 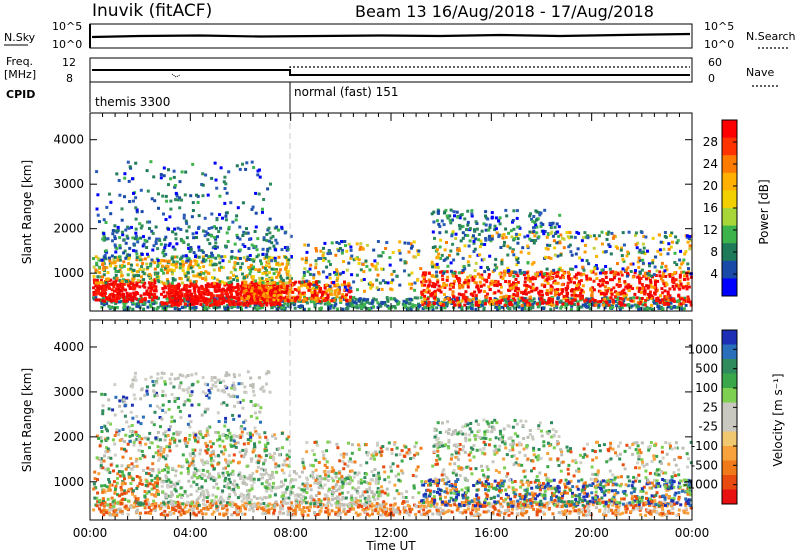 What do you see at coordinates (19, 61) in the screenshot?
I see `freq-label-1: Freq.` at bounding box center [19, 61].